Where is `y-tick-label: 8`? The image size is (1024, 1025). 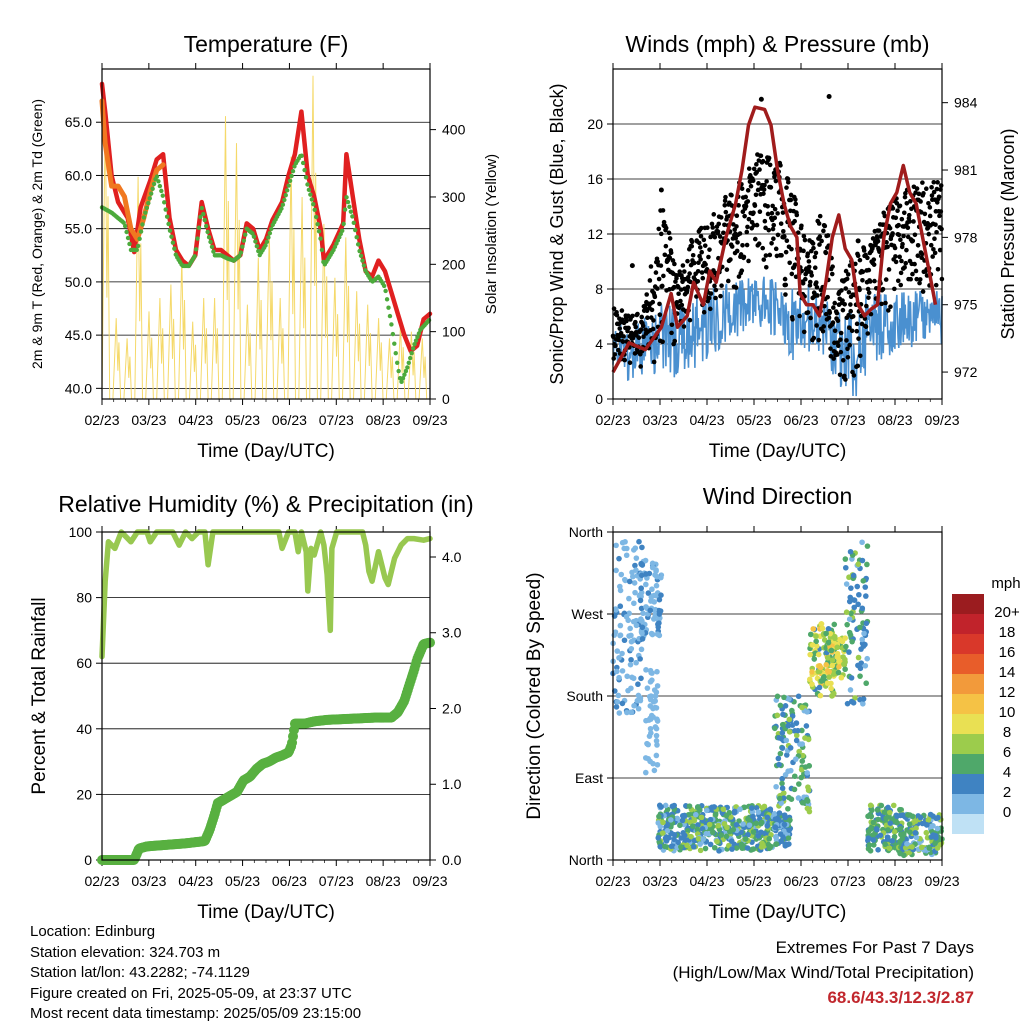 y-tick-label: 8 is located at coordinates (599, 289).